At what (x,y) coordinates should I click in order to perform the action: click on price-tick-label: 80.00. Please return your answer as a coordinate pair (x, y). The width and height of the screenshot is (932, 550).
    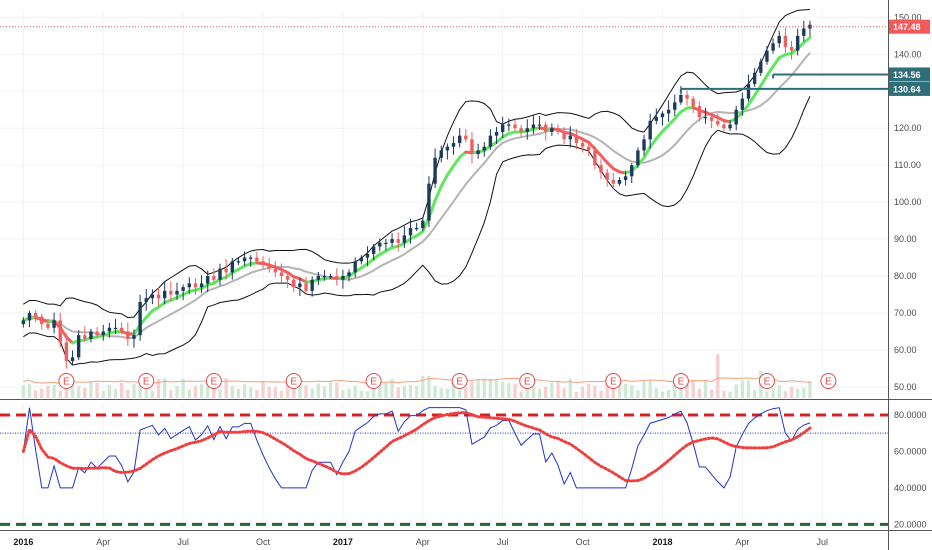
    Looking at the image, I should click on (905, 276).